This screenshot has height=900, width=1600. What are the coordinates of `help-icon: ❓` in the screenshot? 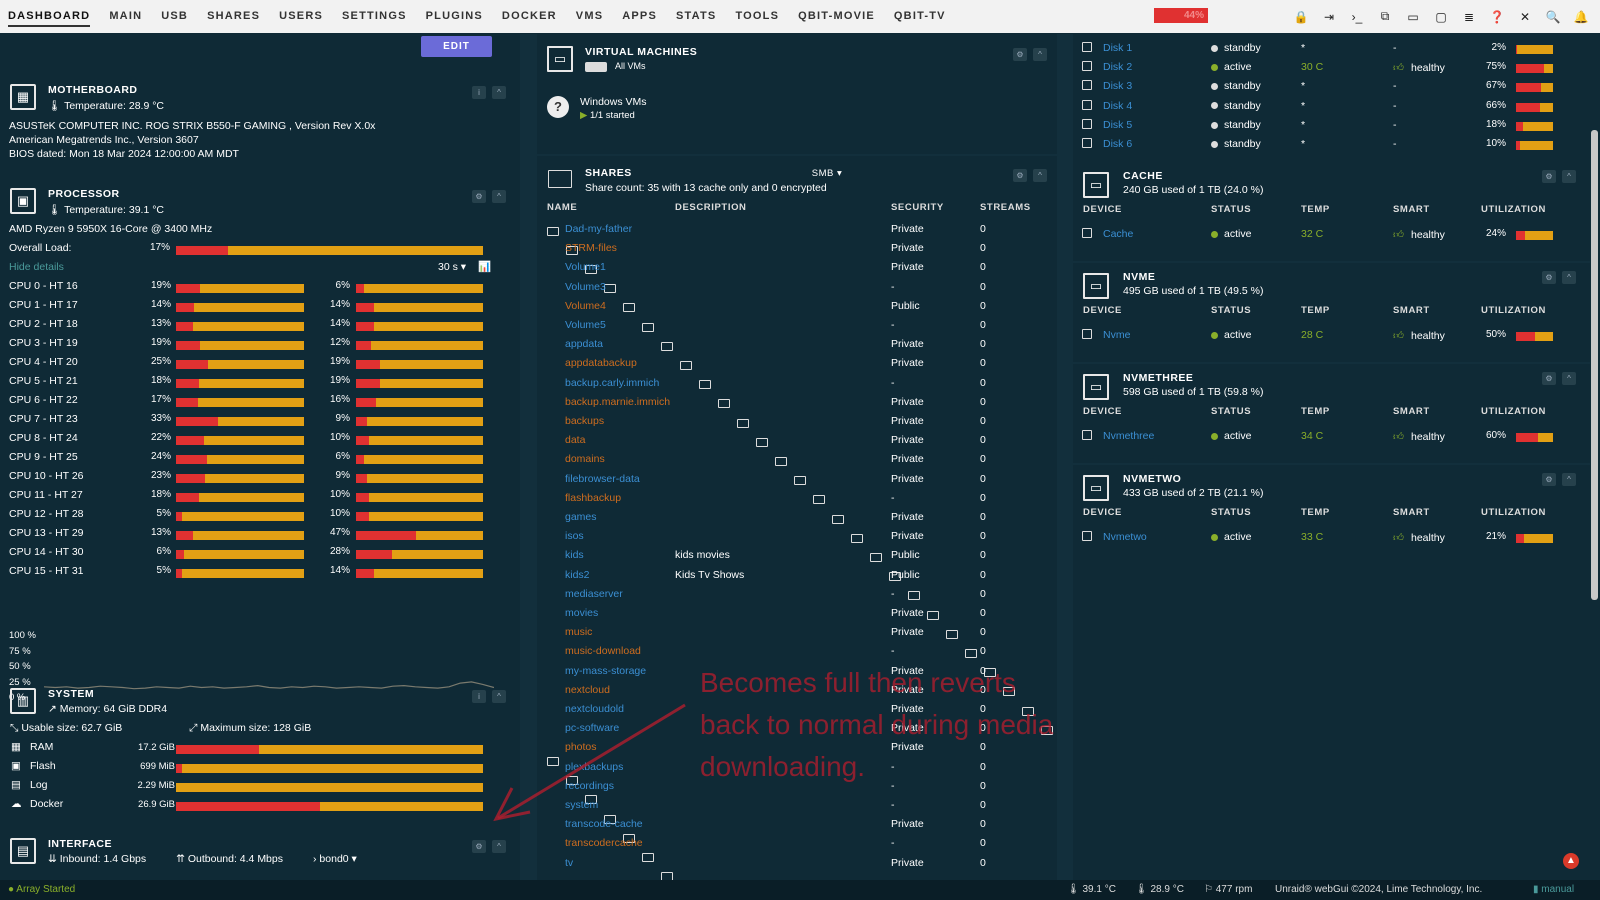 It's located at (1497, 16).